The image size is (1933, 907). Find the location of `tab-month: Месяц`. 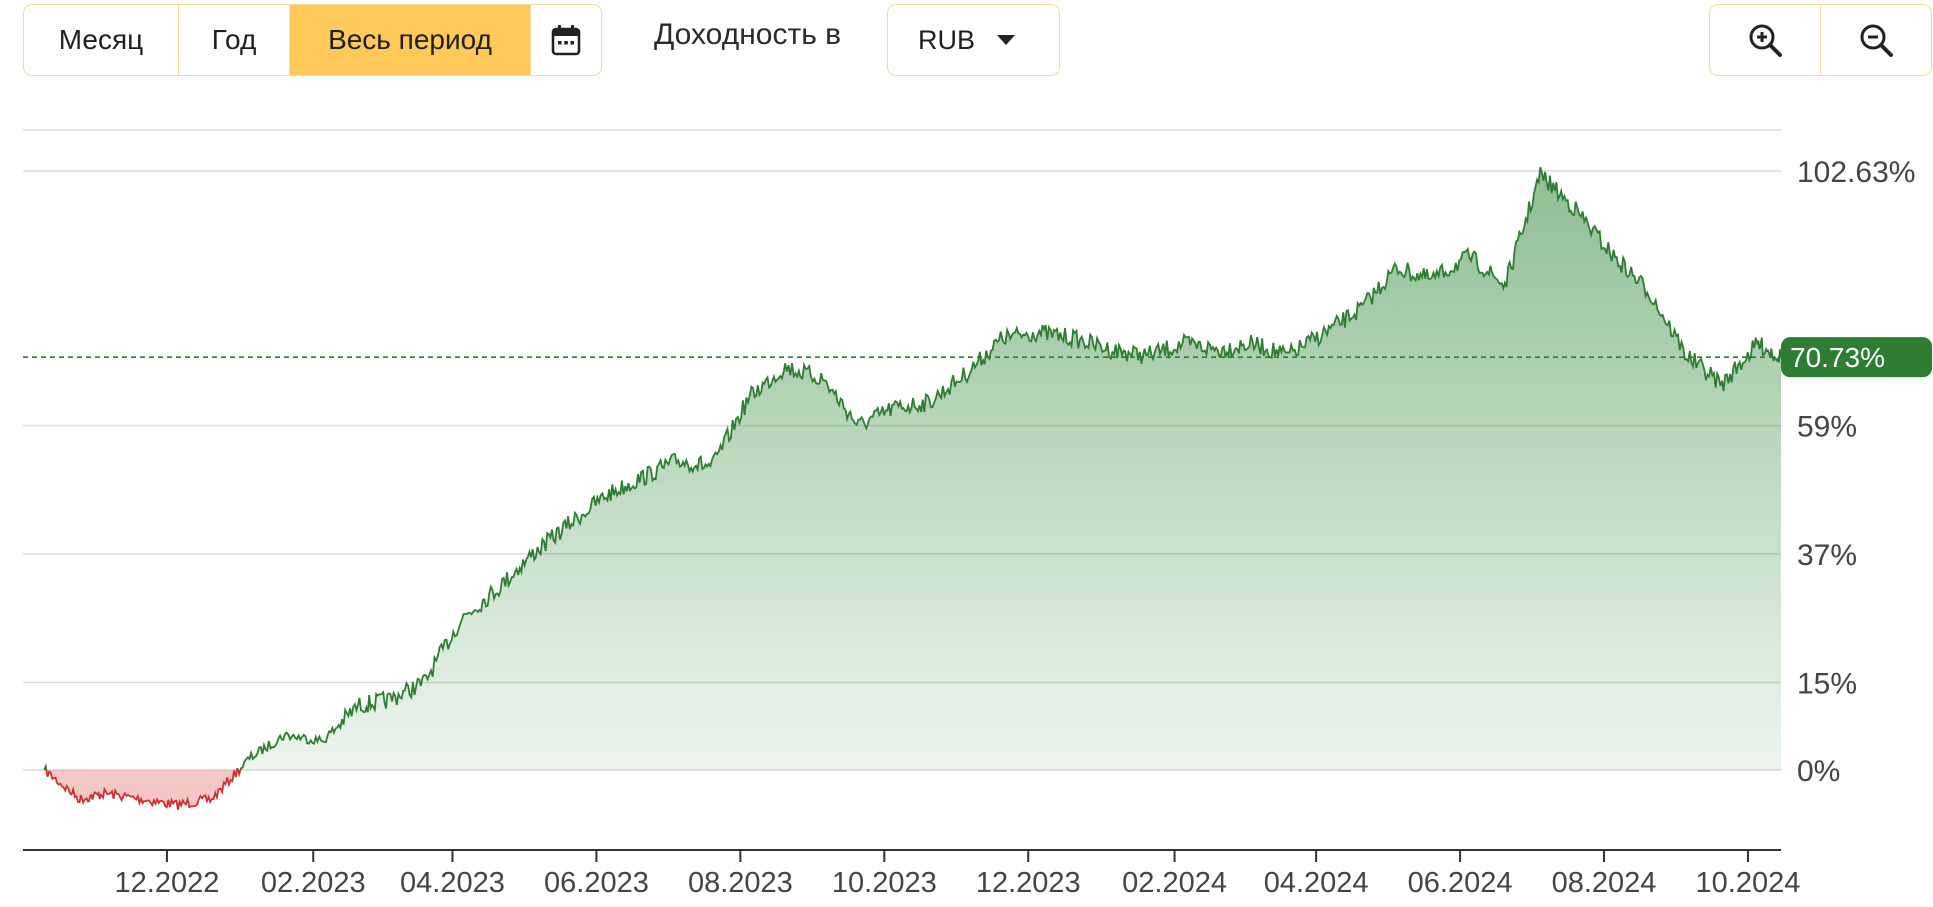

tab-month: Месяц is located at coordinates (101, 40).